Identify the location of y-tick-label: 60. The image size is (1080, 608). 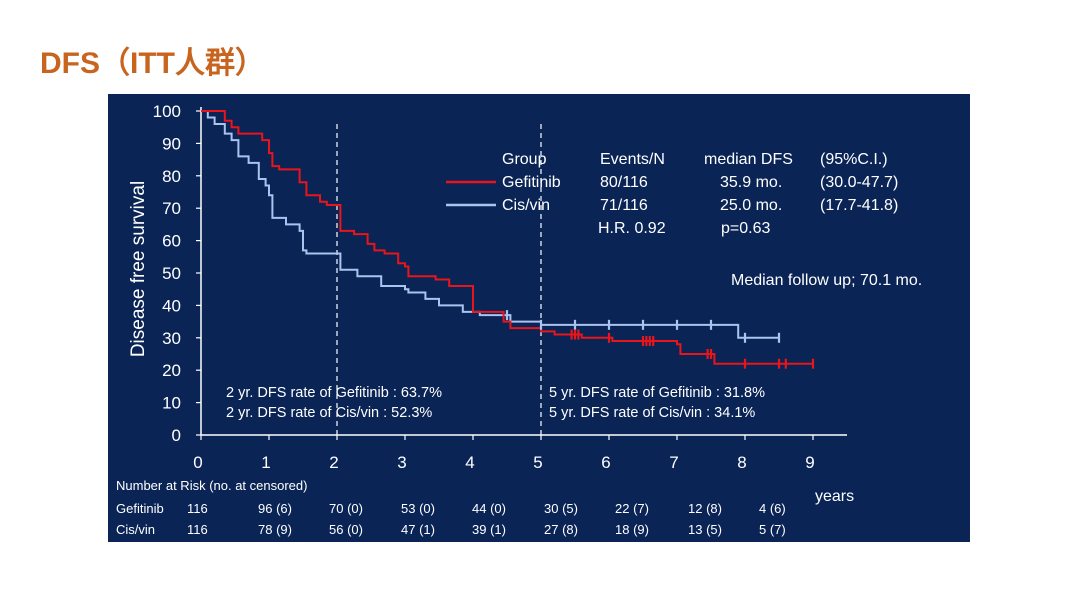
(171, 241).